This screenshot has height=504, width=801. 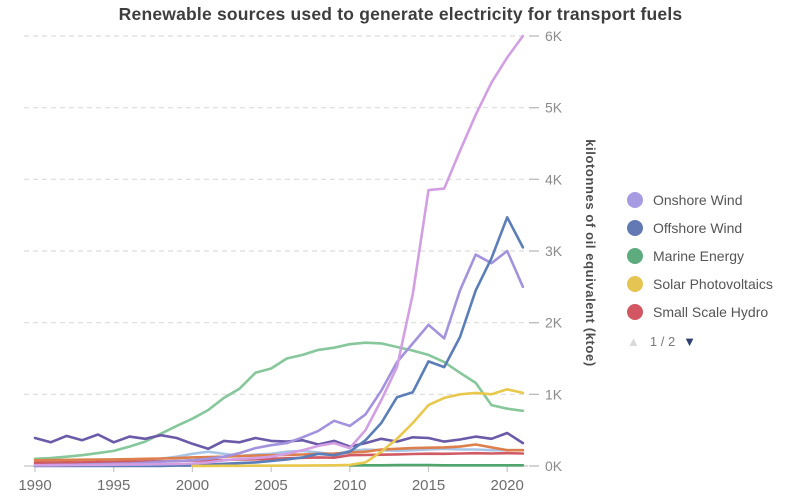 What do you see at coordinates (113, 485) in the screenshot?
I see `x-tick-label: 1995` at bounding box center [113, 485].